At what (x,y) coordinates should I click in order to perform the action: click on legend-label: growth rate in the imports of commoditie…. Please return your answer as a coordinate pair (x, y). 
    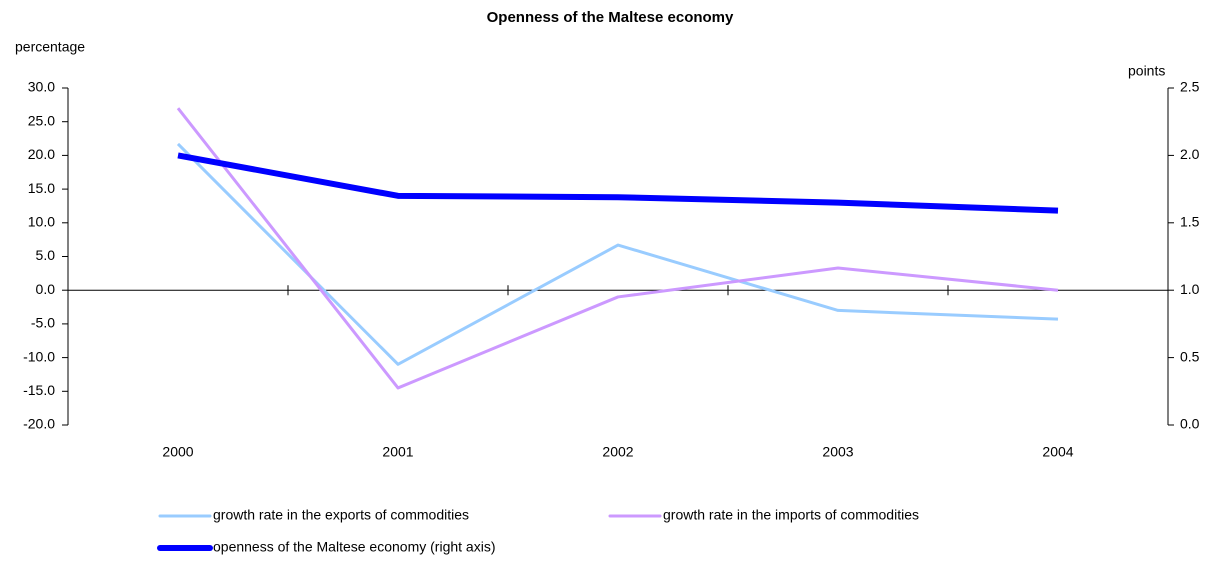
    Looking at the image, I should click on (791, 515).